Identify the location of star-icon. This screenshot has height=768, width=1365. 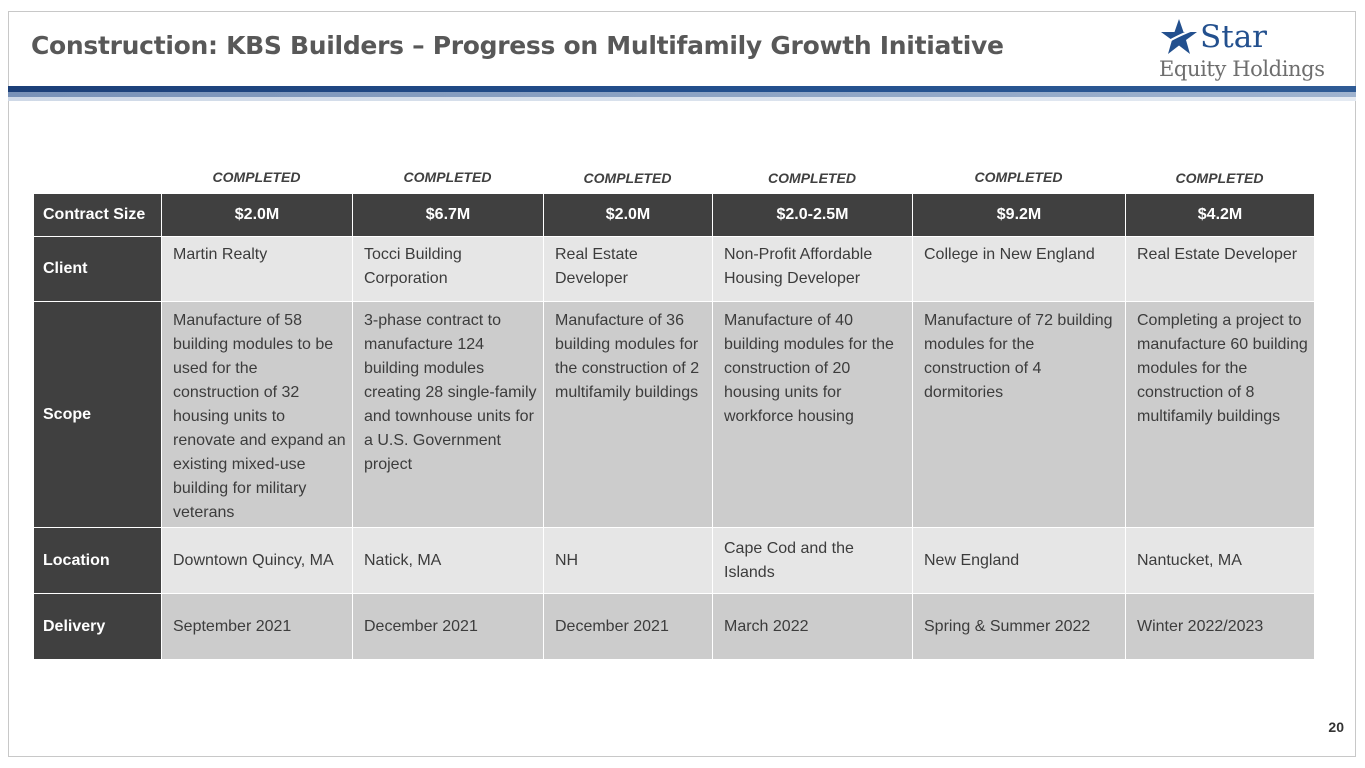
(1179, 36).